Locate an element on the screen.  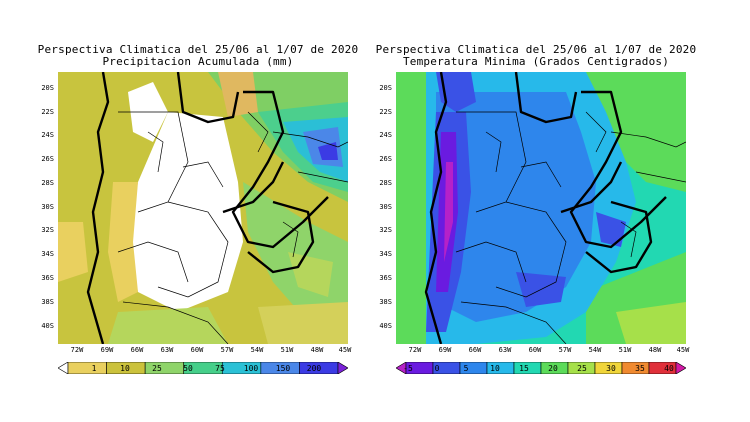
precipitation-colorbar is located at coordinates (203, 368).